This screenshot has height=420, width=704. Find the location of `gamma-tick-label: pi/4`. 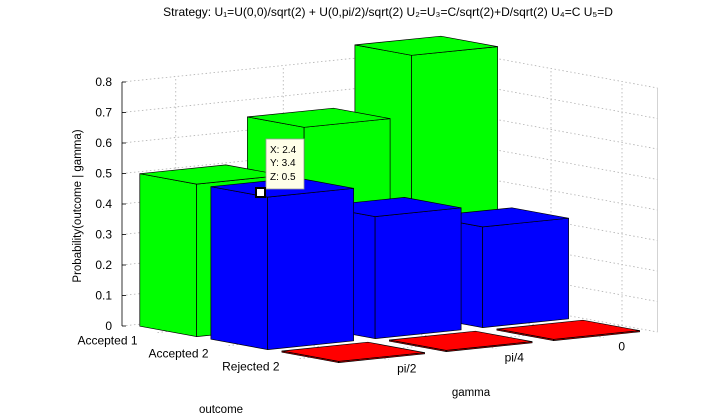

gamma-tick-label: pi/4 is located at coordinates (515, 358).